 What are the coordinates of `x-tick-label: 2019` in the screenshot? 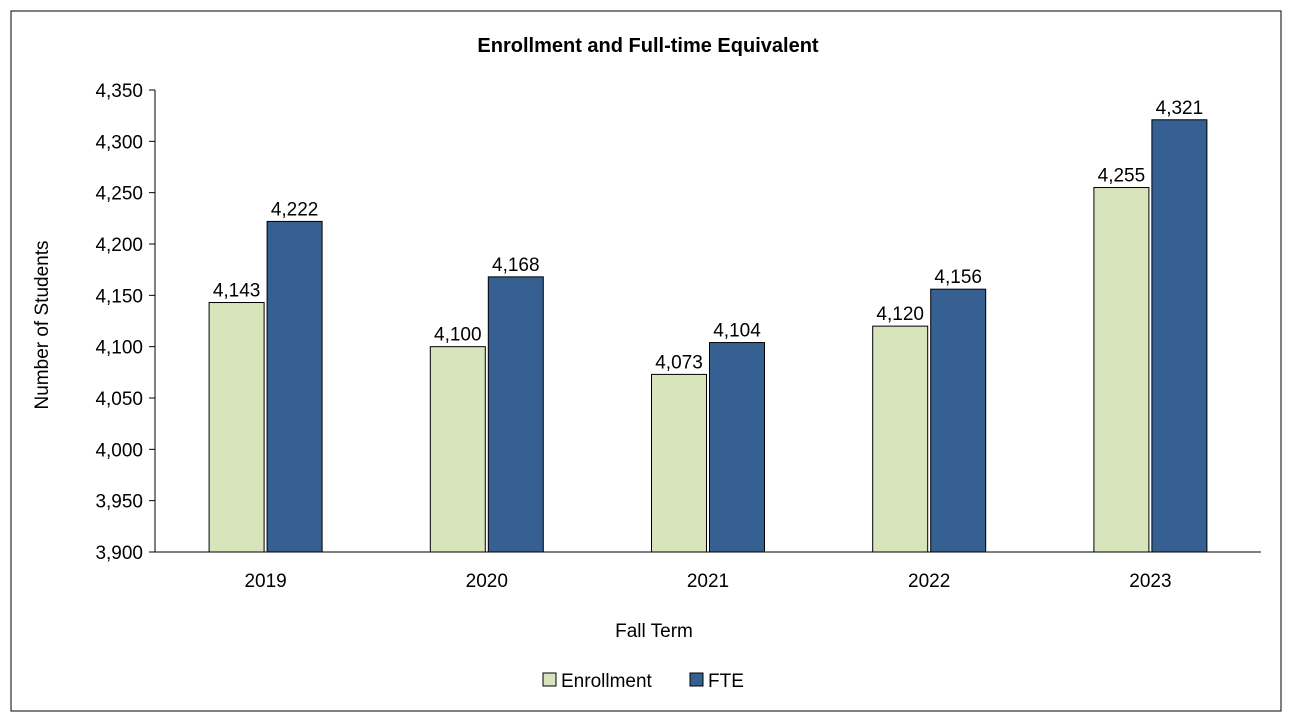 It's located at (265, 581).